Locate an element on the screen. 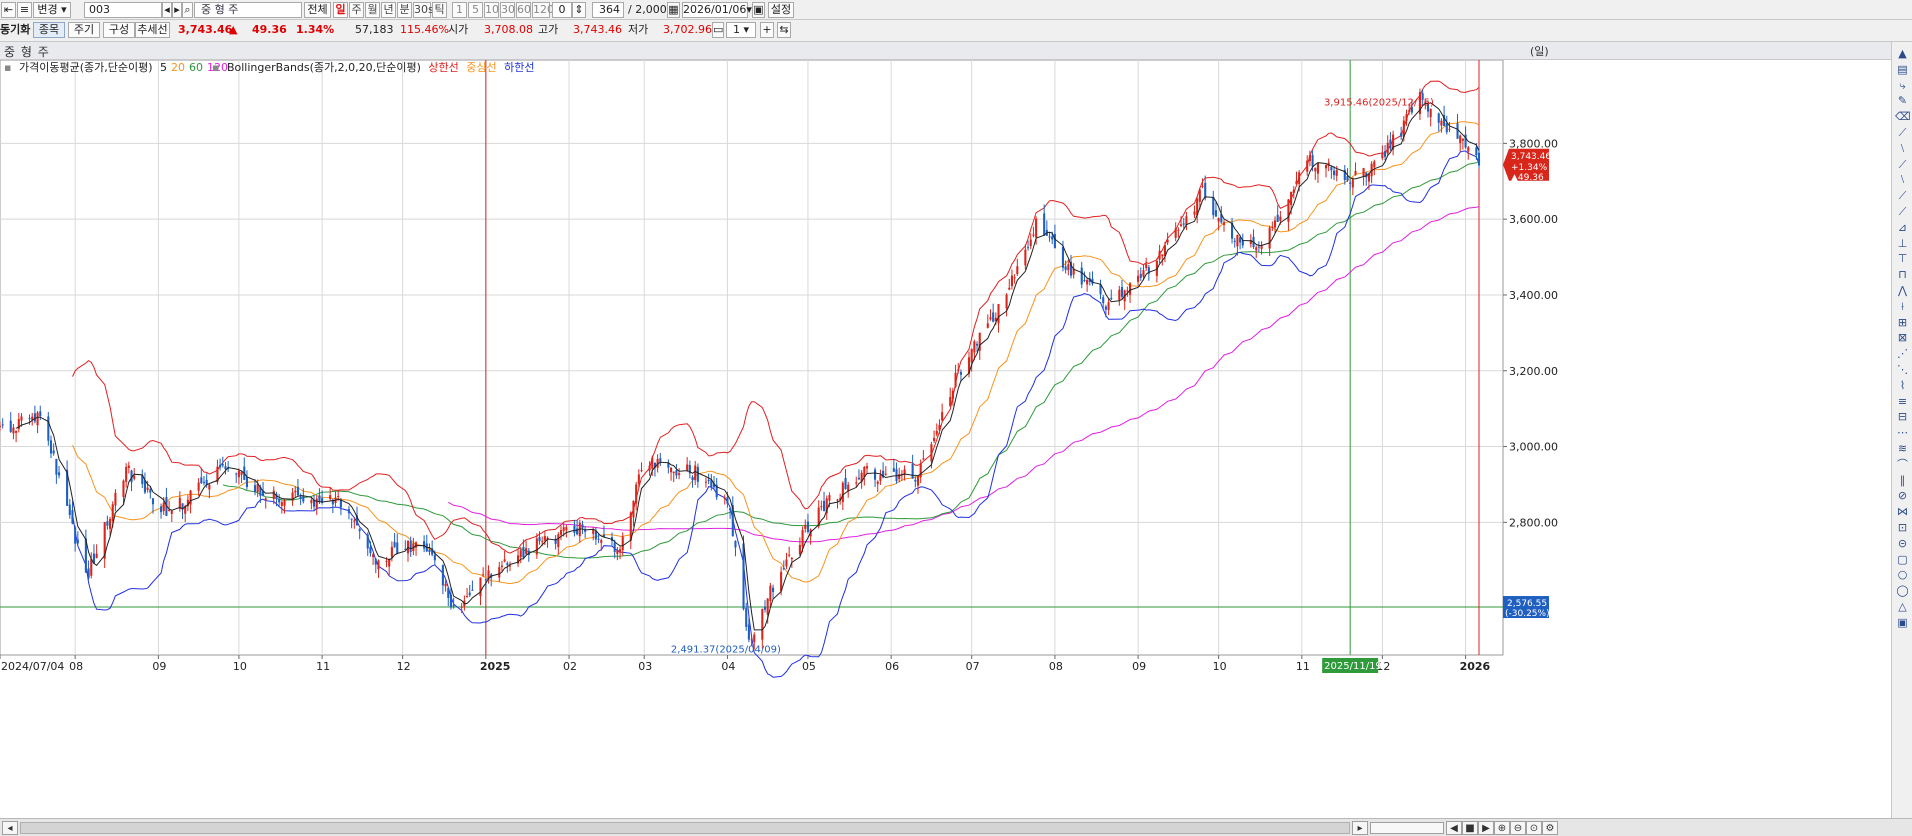 The width and height of the screenshot is (1912, 836). speed-icon: ⊘ is located at coordinates (1902, 496).